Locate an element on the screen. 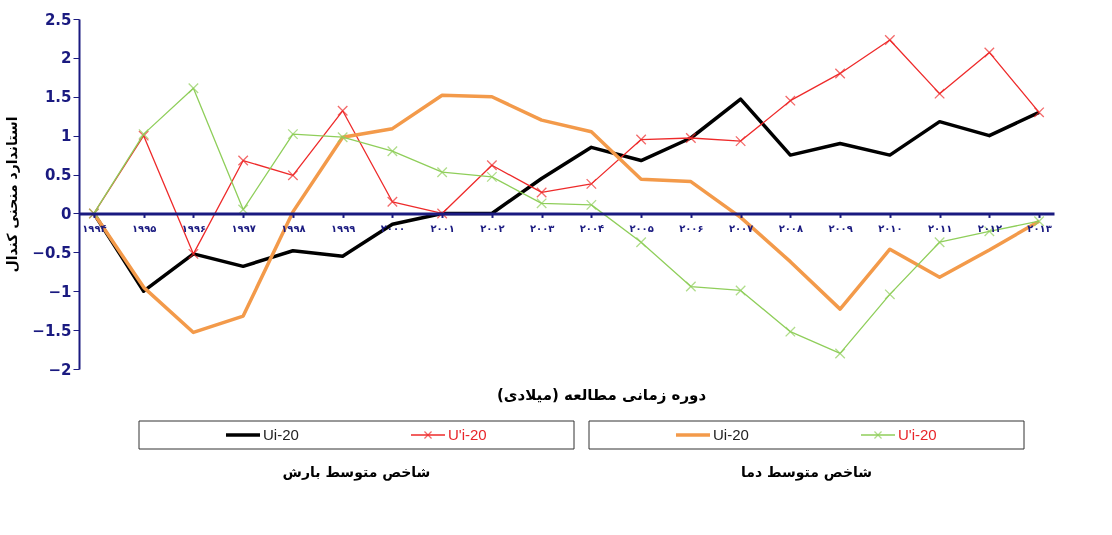 The image size is (1112, 535). x-tick-label: ۲۰۰۸ is located at coordinates (791, 228).